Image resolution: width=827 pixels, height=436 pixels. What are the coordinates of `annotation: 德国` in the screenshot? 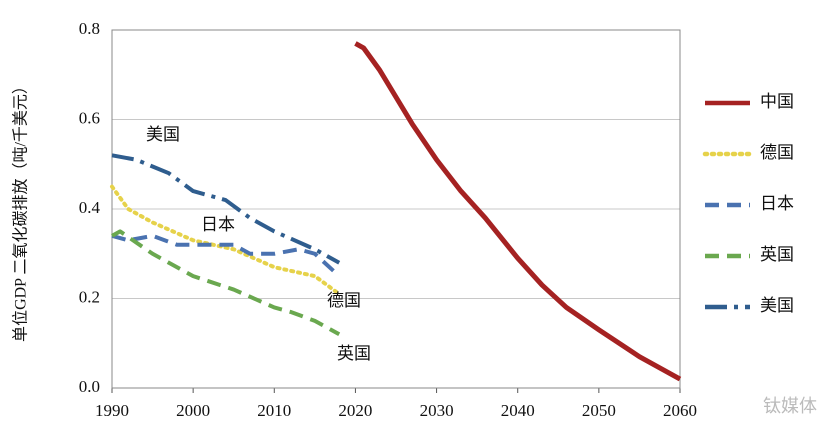 It's located at (344, 300).